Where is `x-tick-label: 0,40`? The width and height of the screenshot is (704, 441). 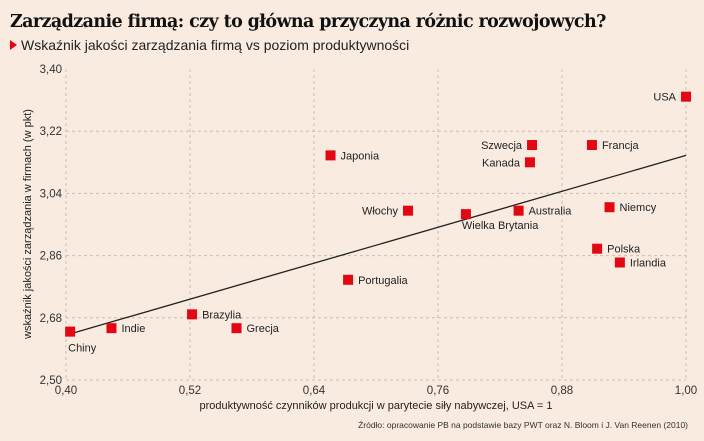 x-tick-label: 0,40 is located at coordinates (66, 391).